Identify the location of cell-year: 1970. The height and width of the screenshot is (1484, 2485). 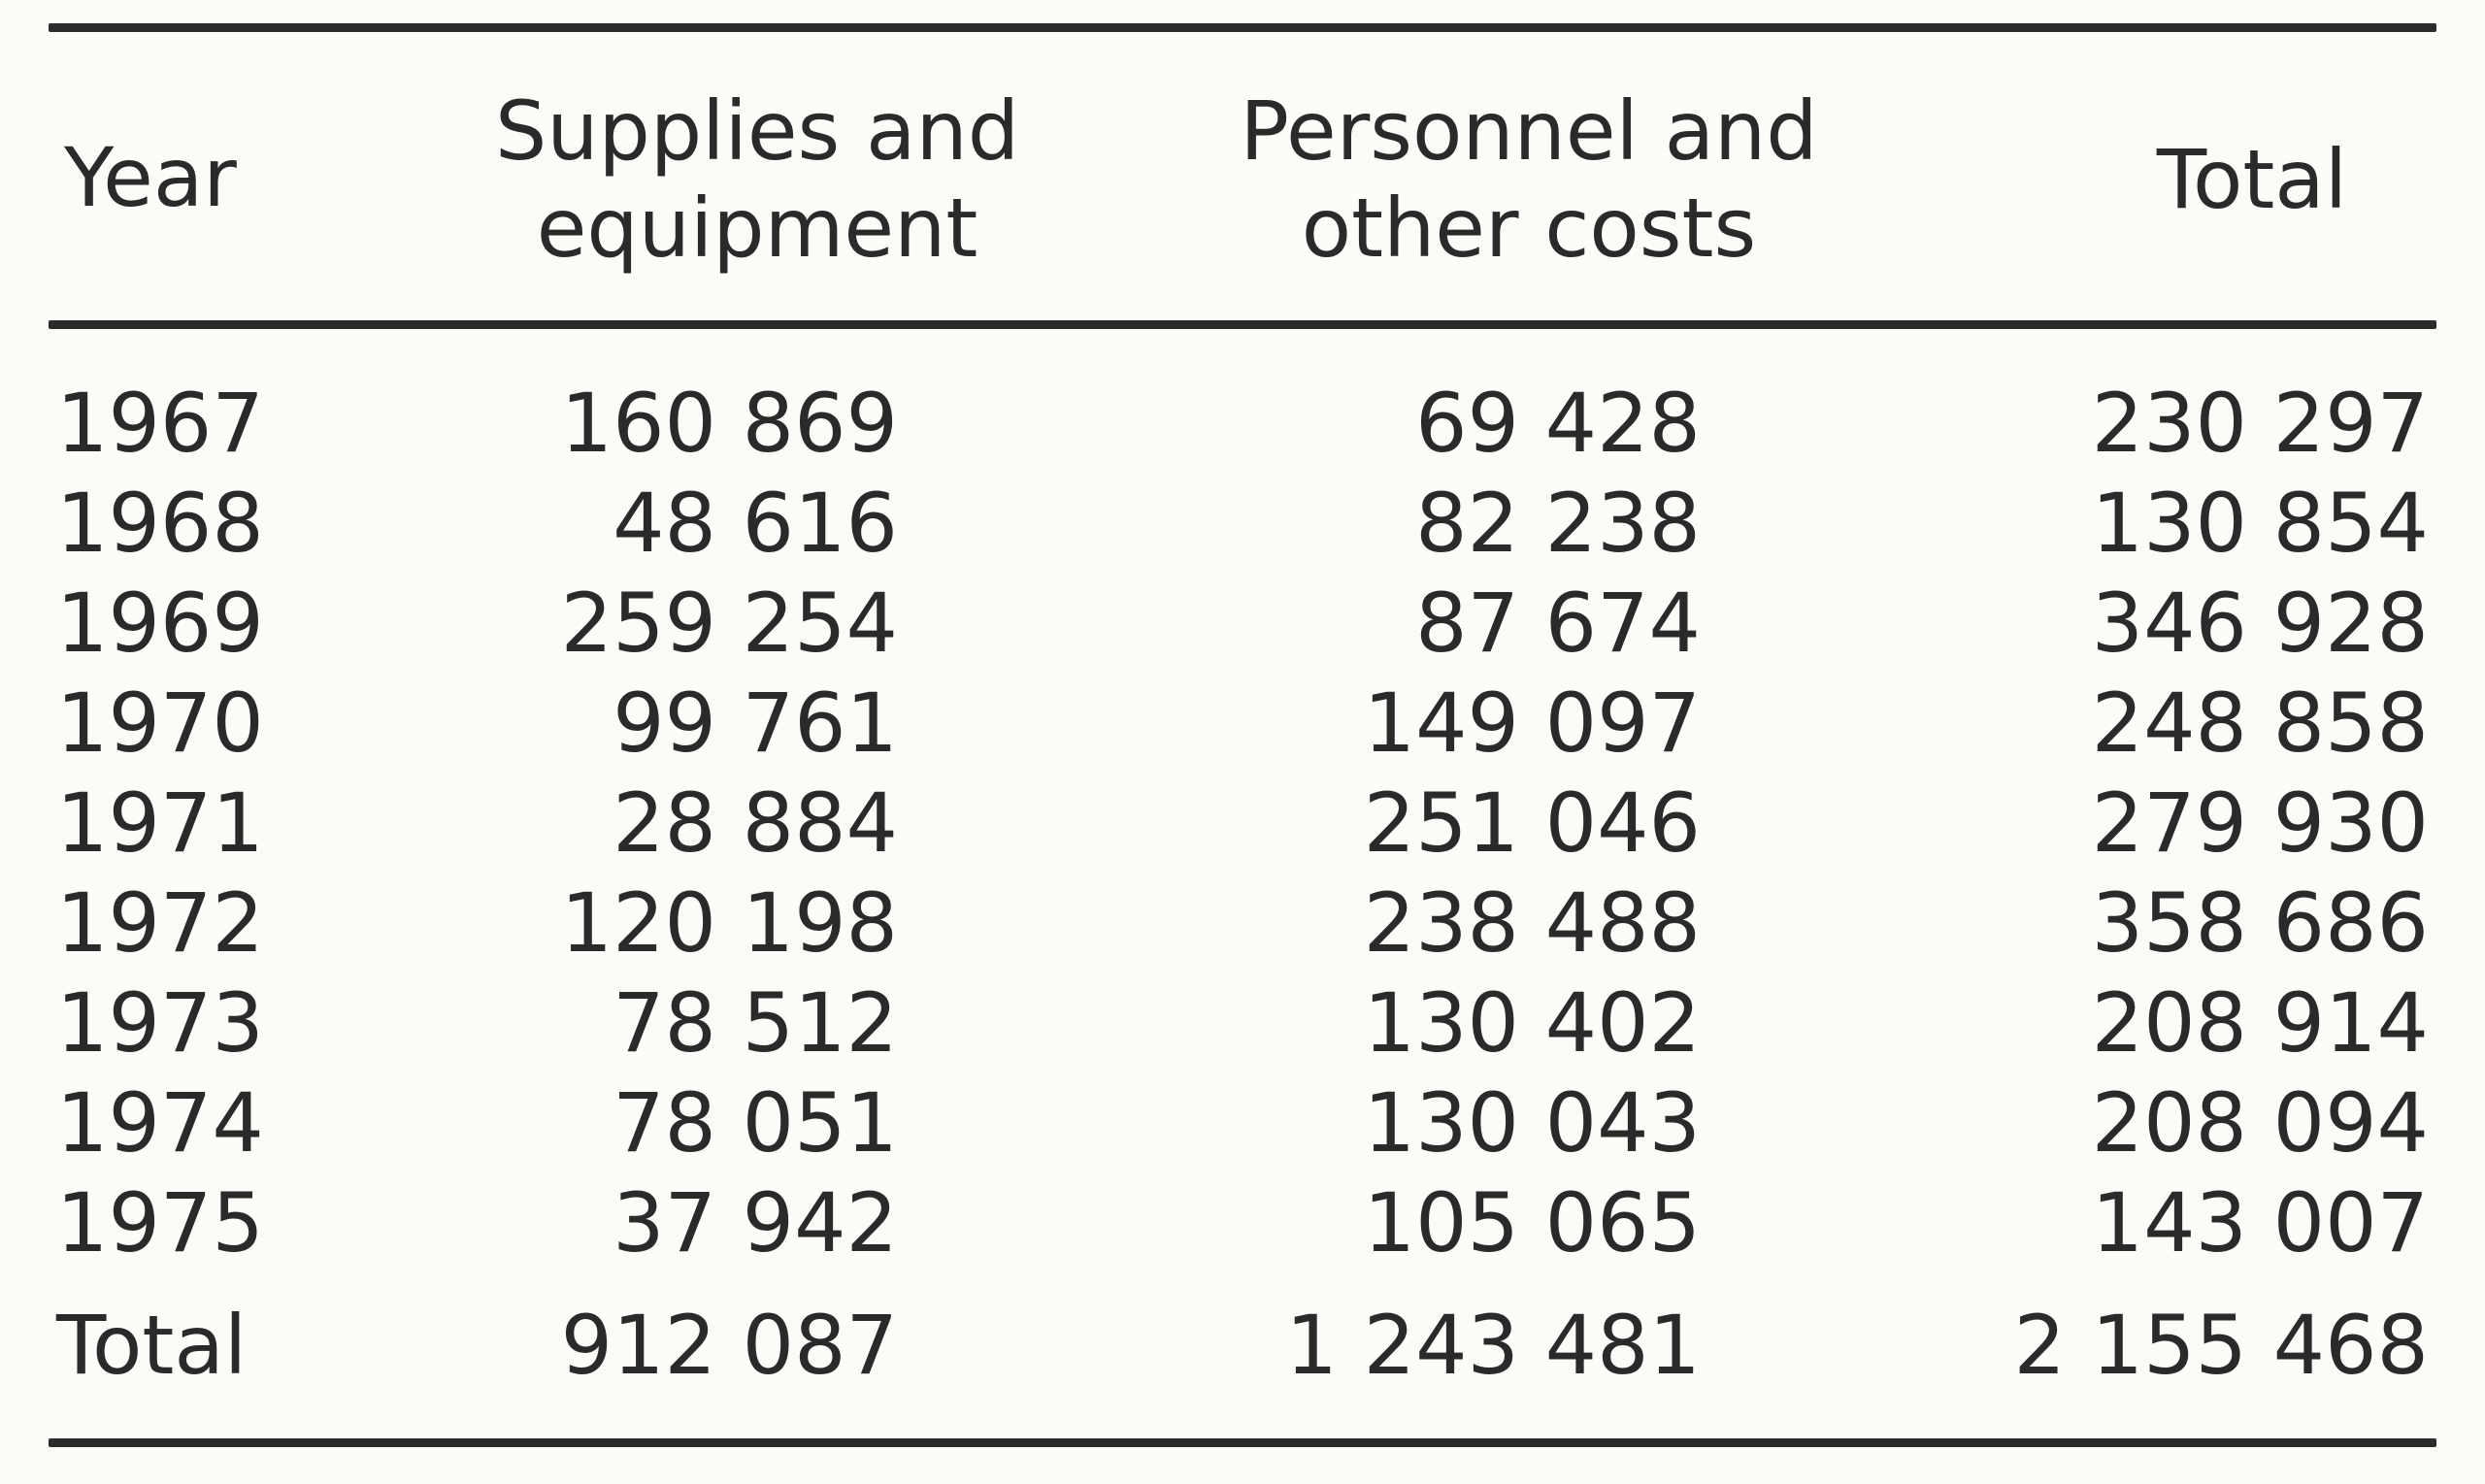
(160, 723).